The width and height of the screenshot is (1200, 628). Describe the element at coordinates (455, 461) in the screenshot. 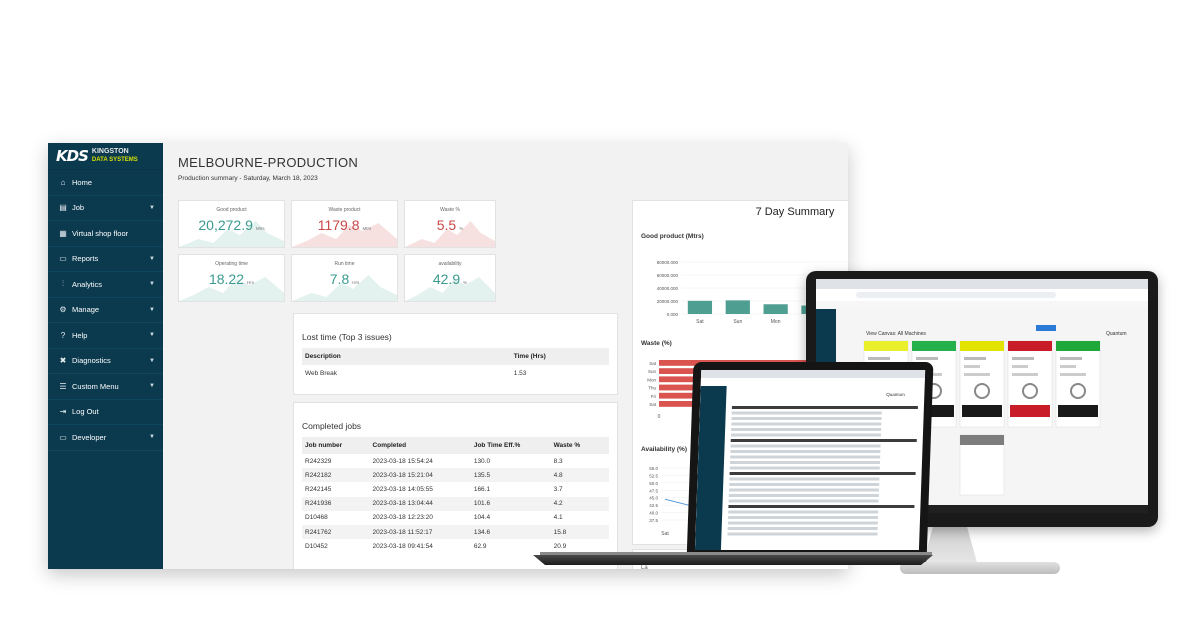

I see `table-row: R242329 2023-03-18 15:54:24 130.0 8.3` at that location.